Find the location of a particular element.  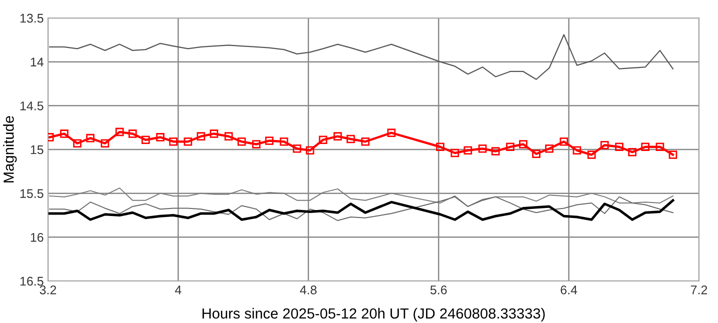

x-tick-label: 5.6 is located at coordinates (438, 289).